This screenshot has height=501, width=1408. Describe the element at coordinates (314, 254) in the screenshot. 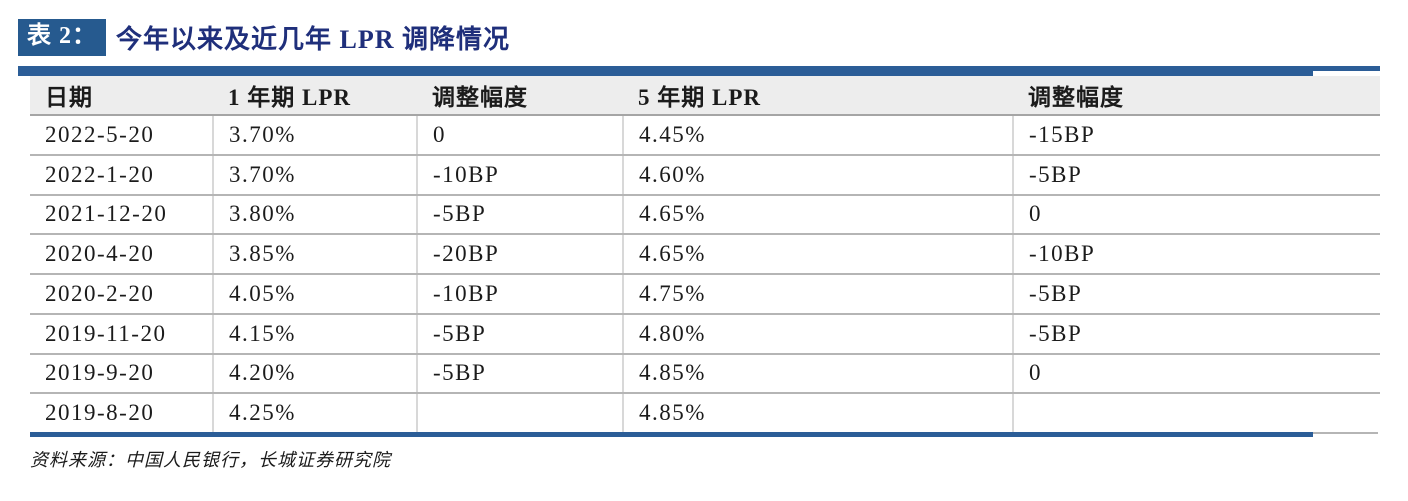

I see `cell-1y-lpr: 3.85%` at that location.